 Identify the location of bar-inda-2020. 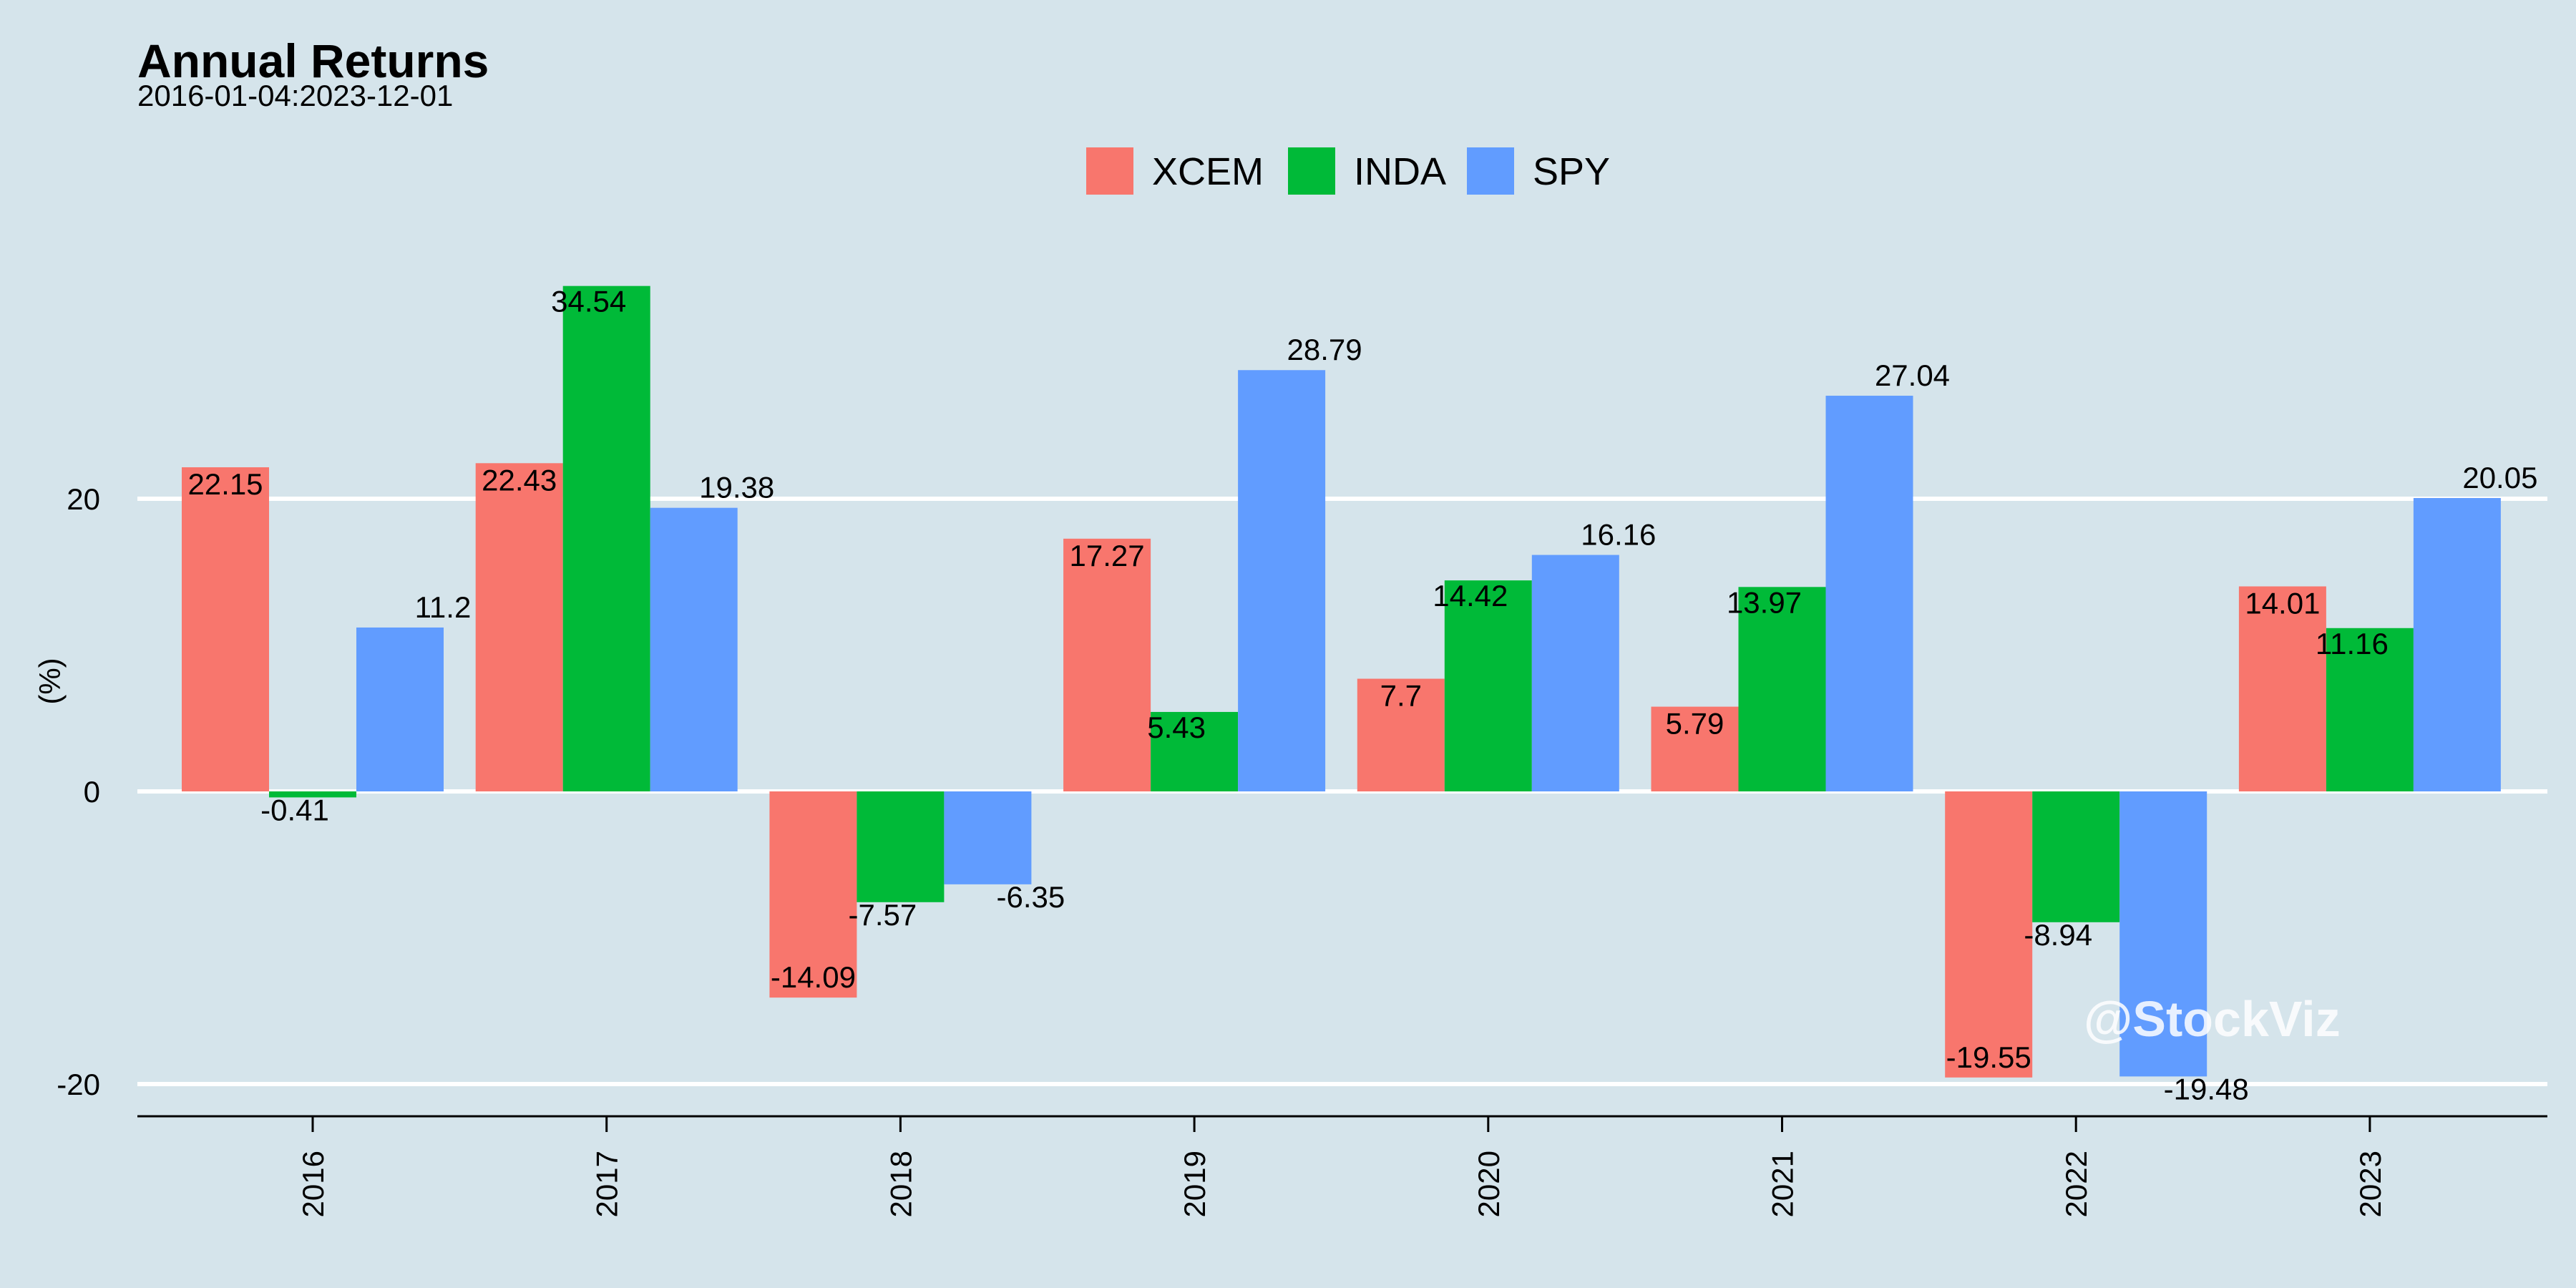
(1488, 685).